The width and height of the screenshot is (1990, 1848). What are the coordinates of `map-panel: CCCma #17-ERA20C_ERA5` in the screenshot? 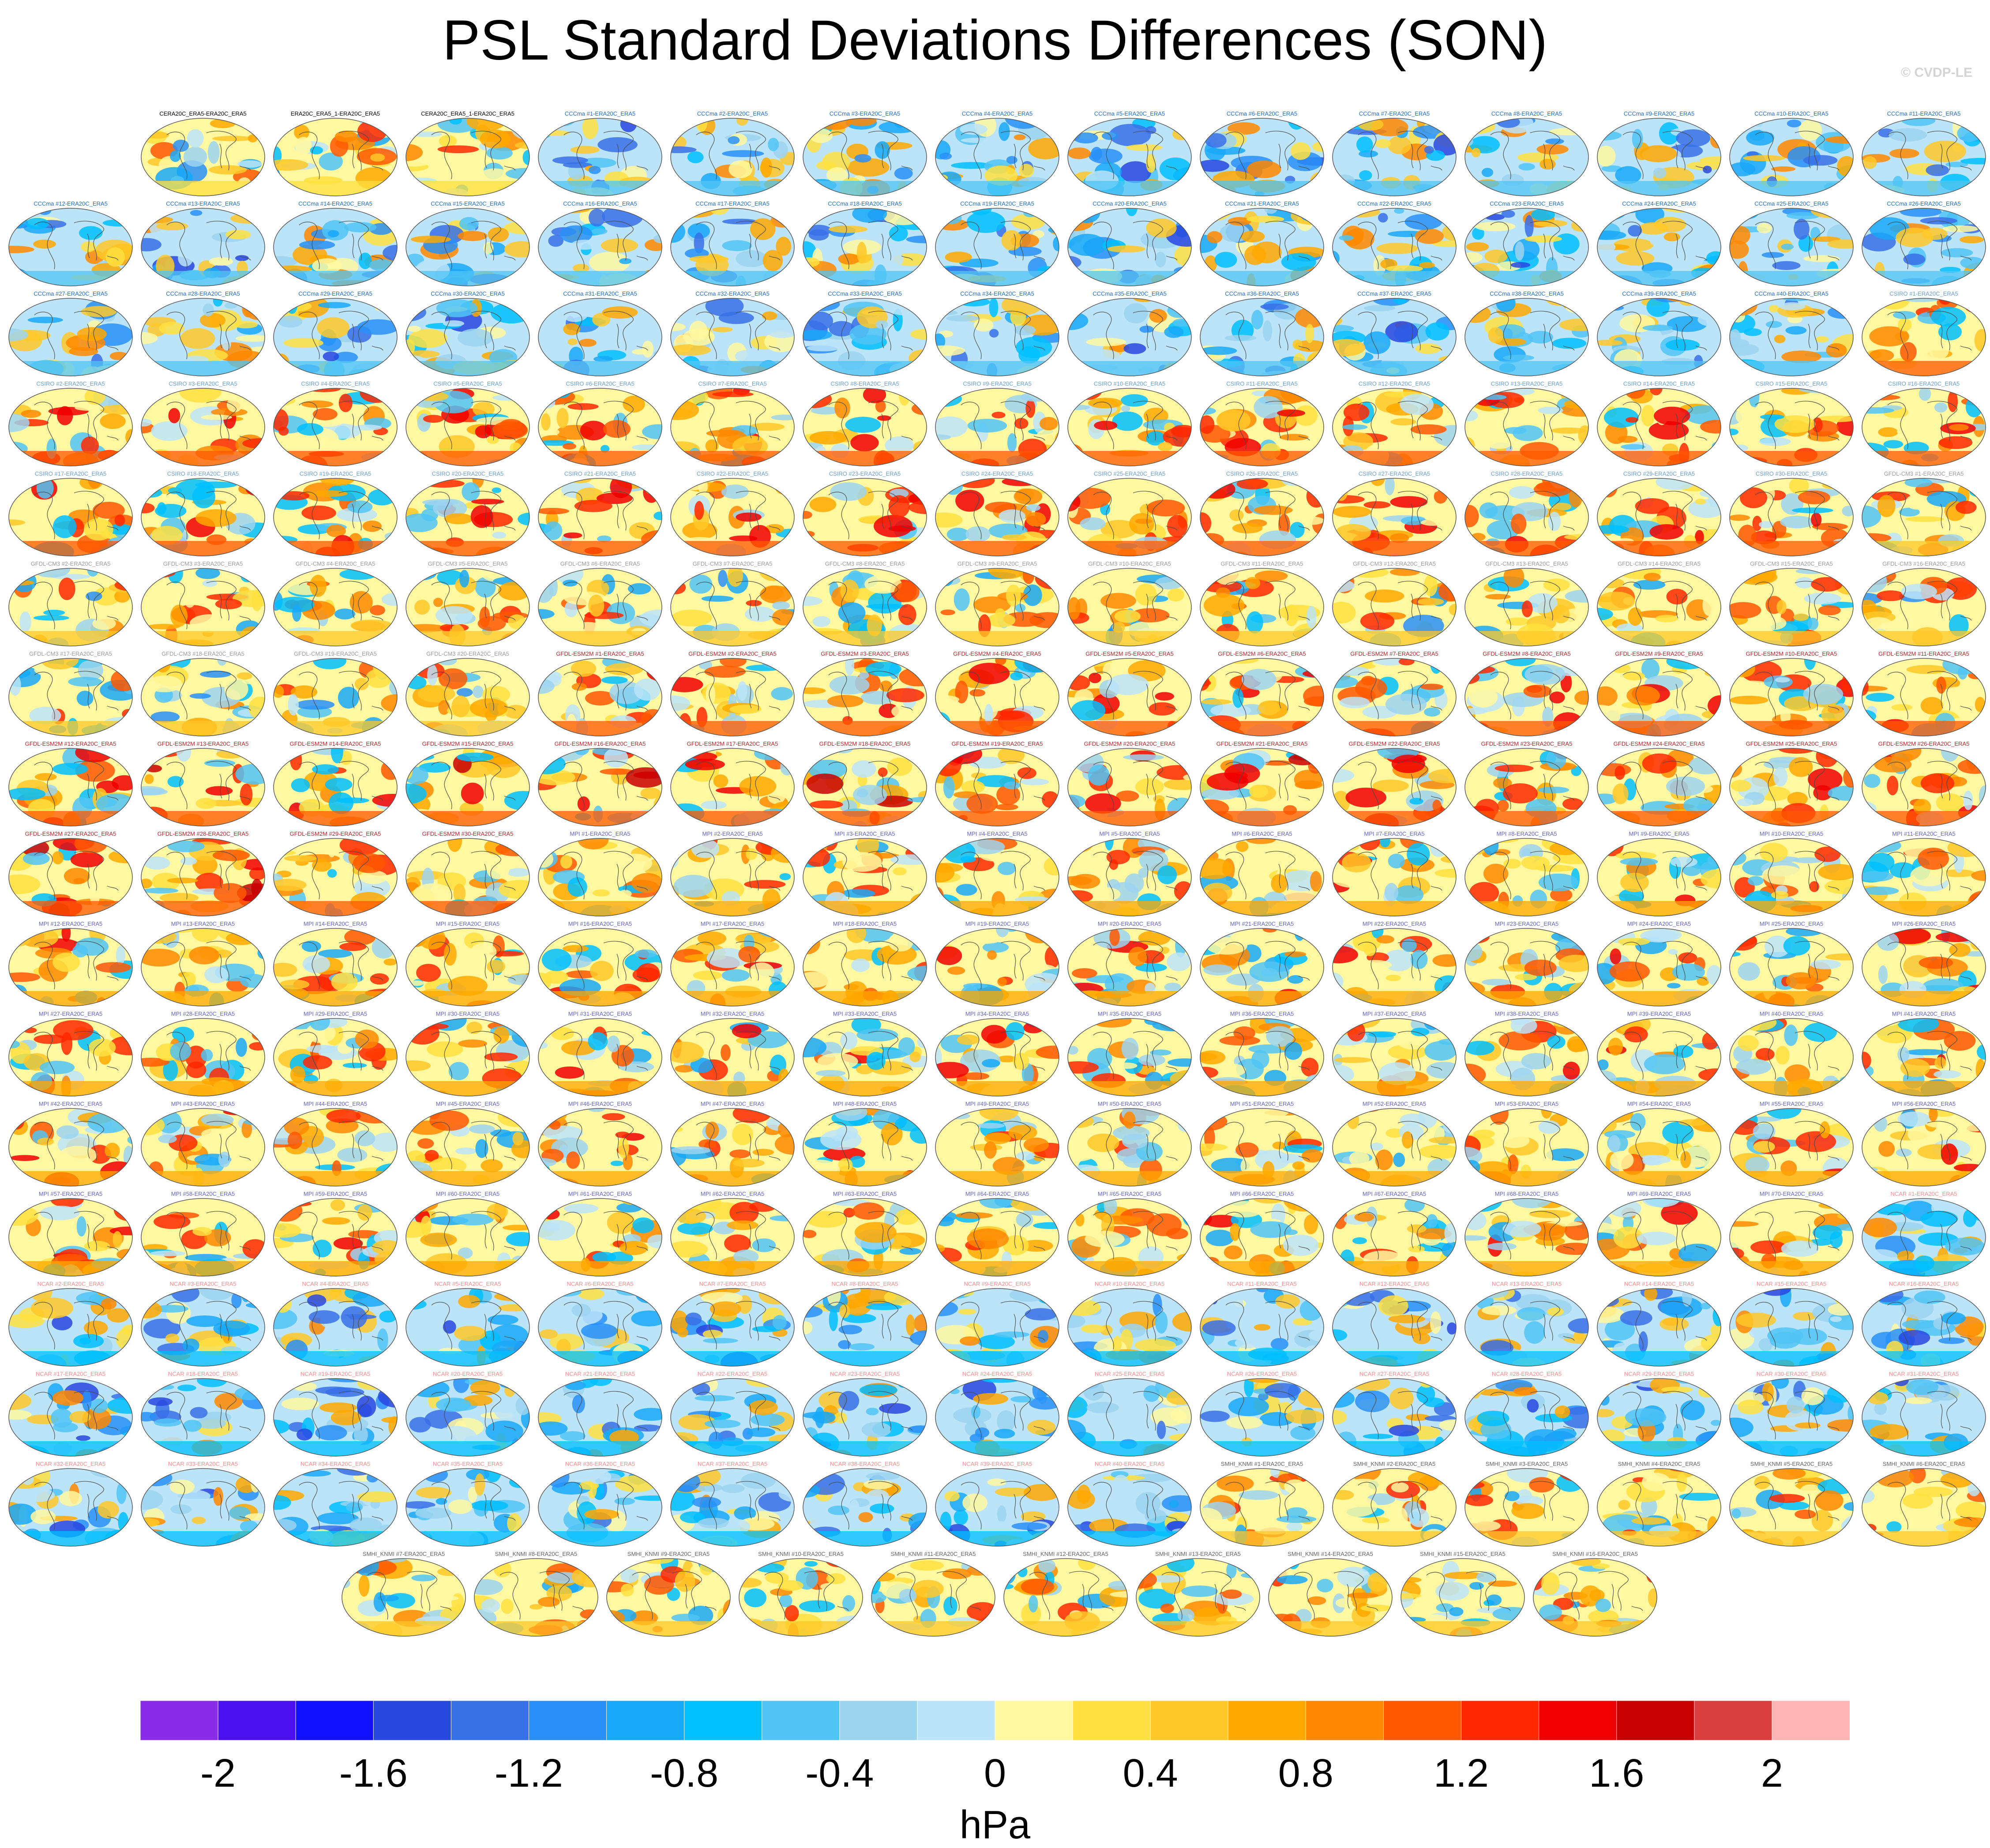 It's located at (732, 245).